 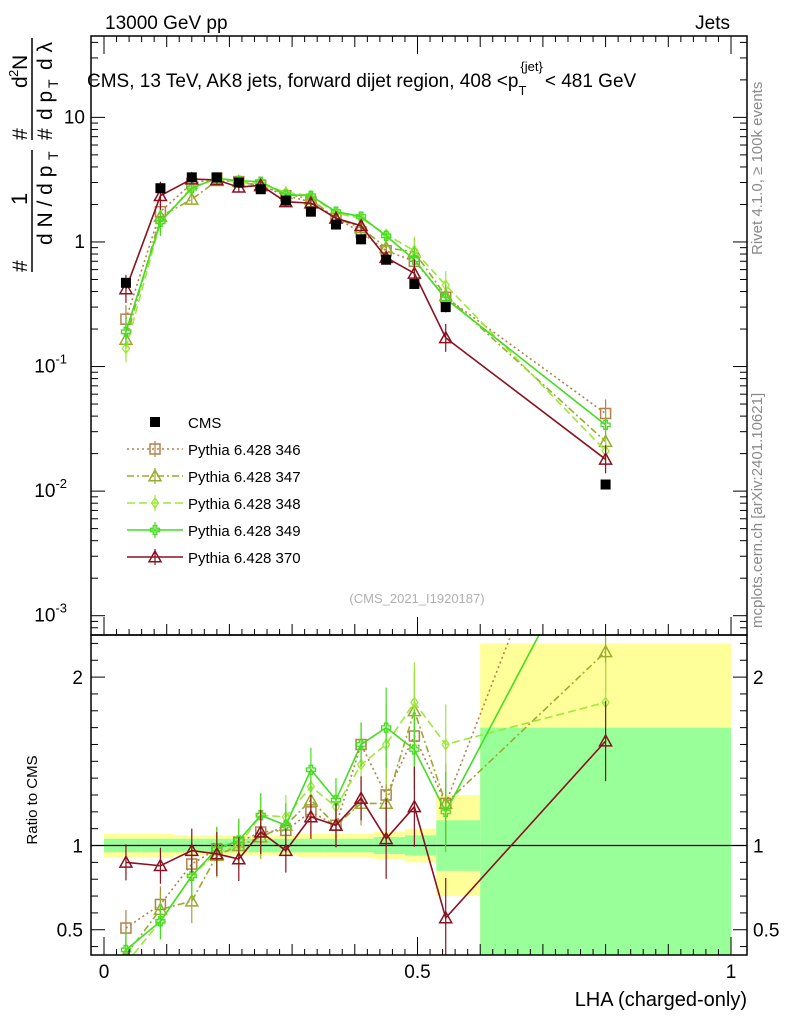 I want to click on y-axis-label-dp-t: T, so click(x=53, y=83).